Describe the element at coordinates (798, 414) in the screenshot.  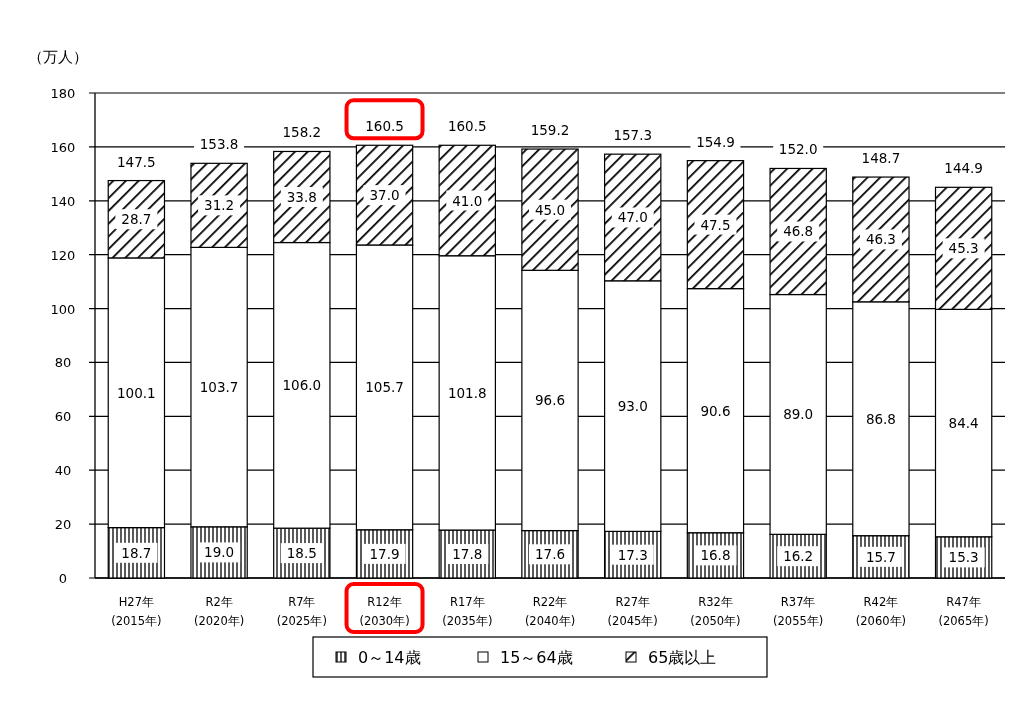
I see `data-label: 89.0` at that location.